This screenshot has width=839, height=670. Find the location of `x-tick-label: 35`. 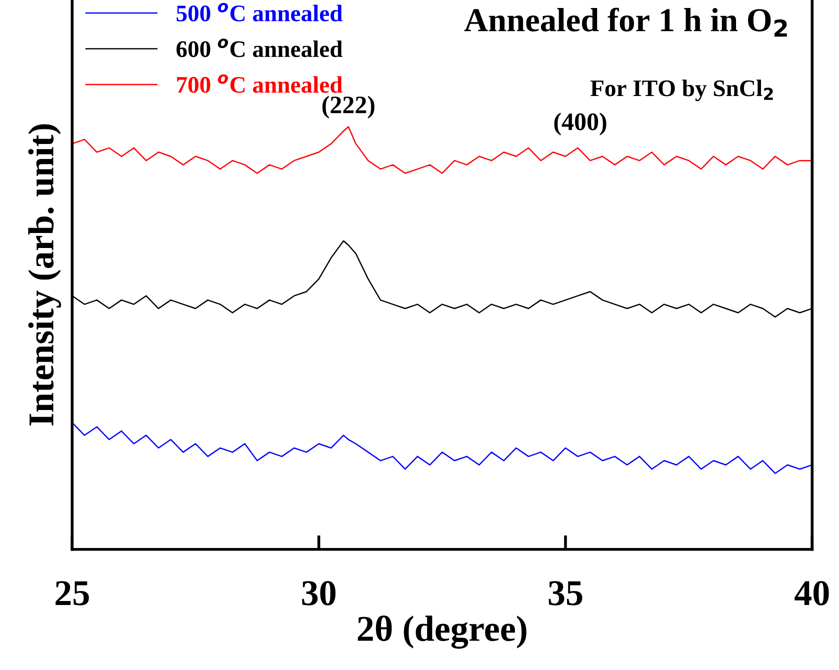

x-tick-label: 35 is located at coordinates (565, 593).